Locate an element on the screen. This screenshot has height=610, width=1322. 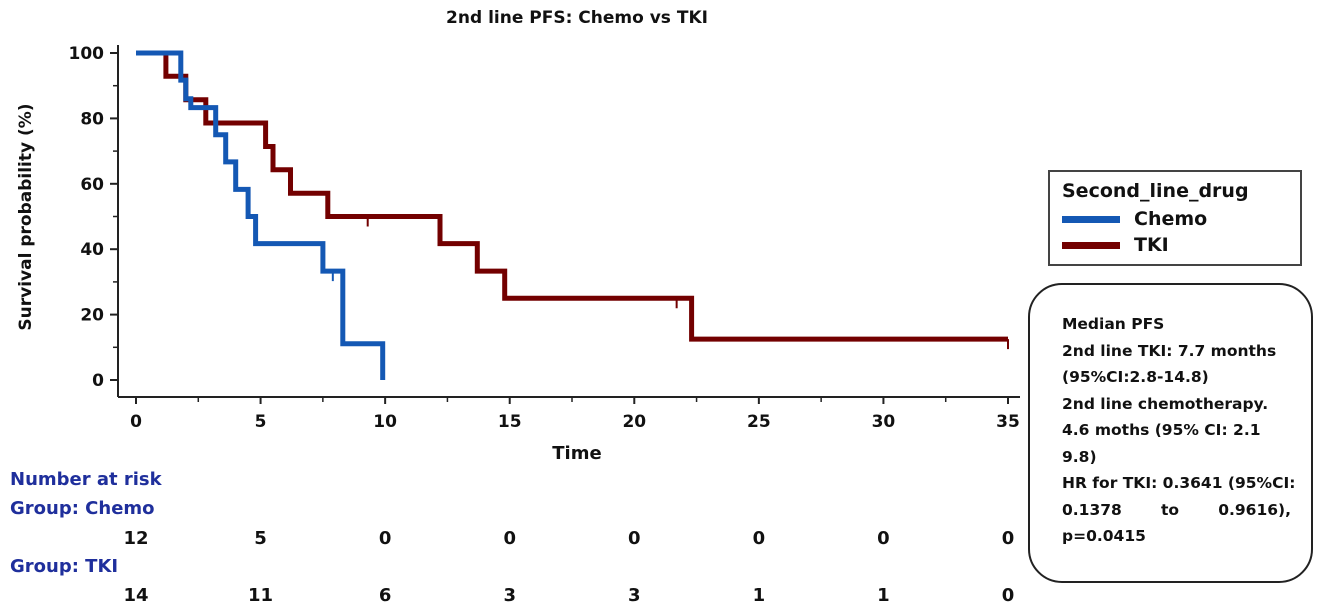
legend: Second_line_drug Chemo TKI is located at coordinates (1175, 218).